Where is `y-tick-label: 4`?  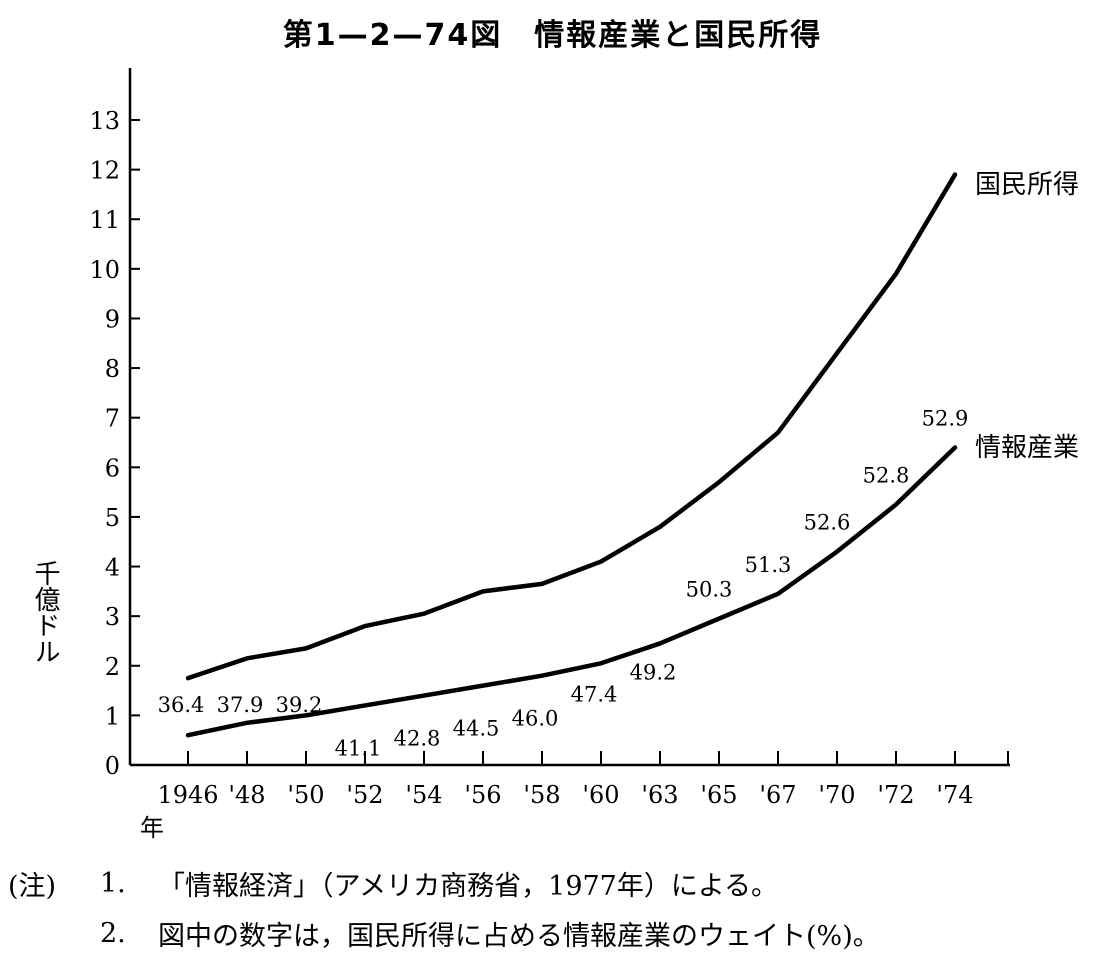
y-tick-label: 4 is located at coordinates (112, 568).